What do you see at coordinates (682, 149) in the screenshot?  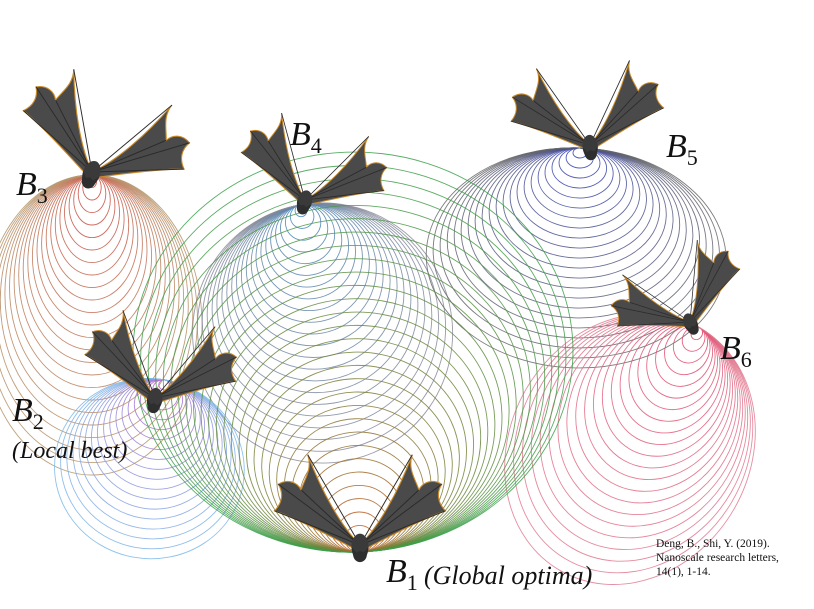 I see `label-b5: B5` at bounding box center [682, 149].